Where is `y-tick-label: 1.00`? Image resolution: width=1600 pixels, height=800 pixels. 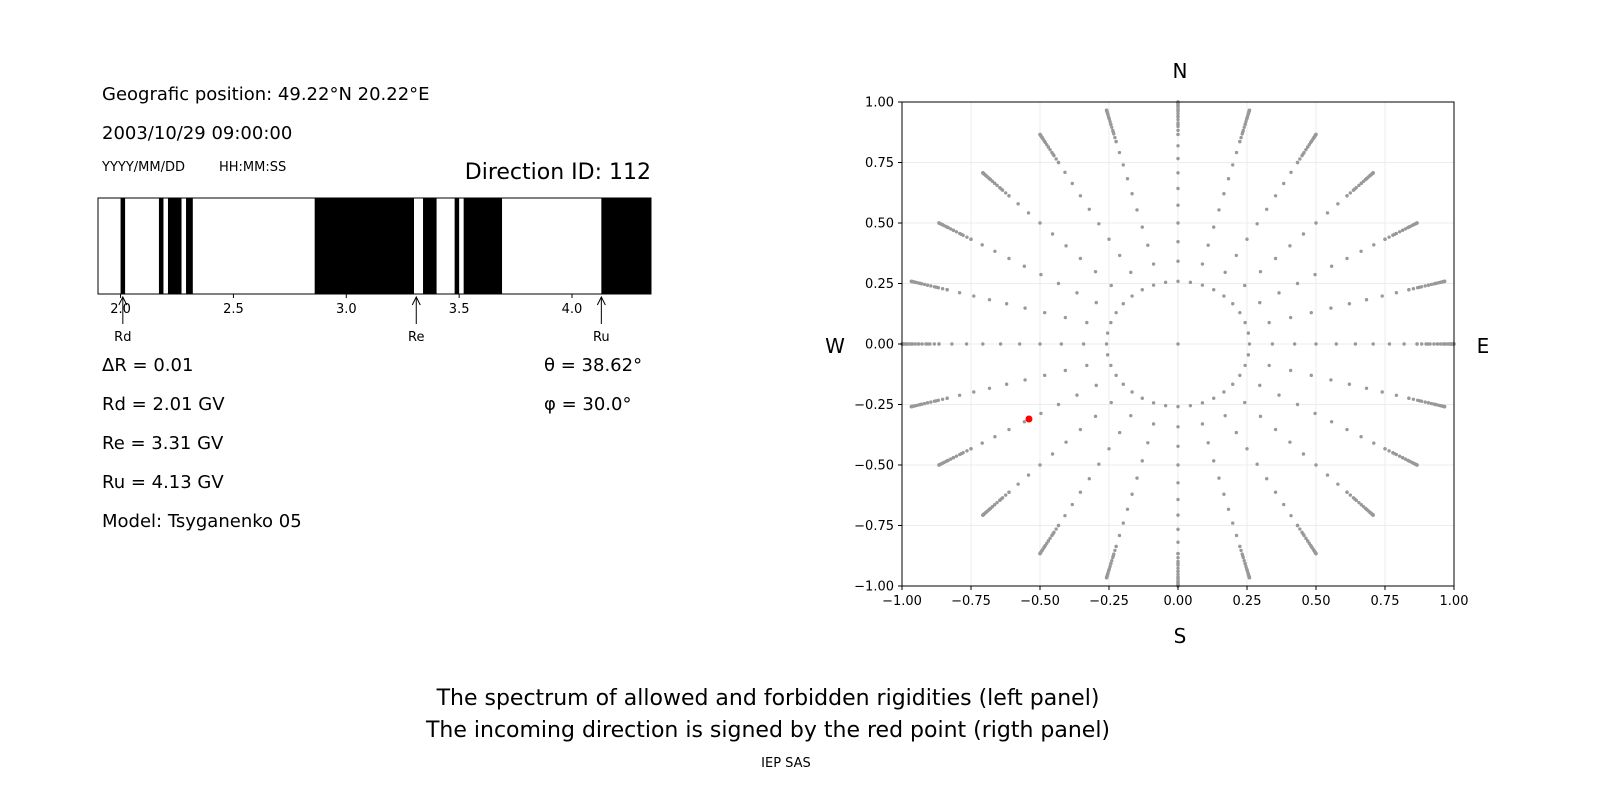 y-tick-label: 1.00 is located at coordinates (879, 103).